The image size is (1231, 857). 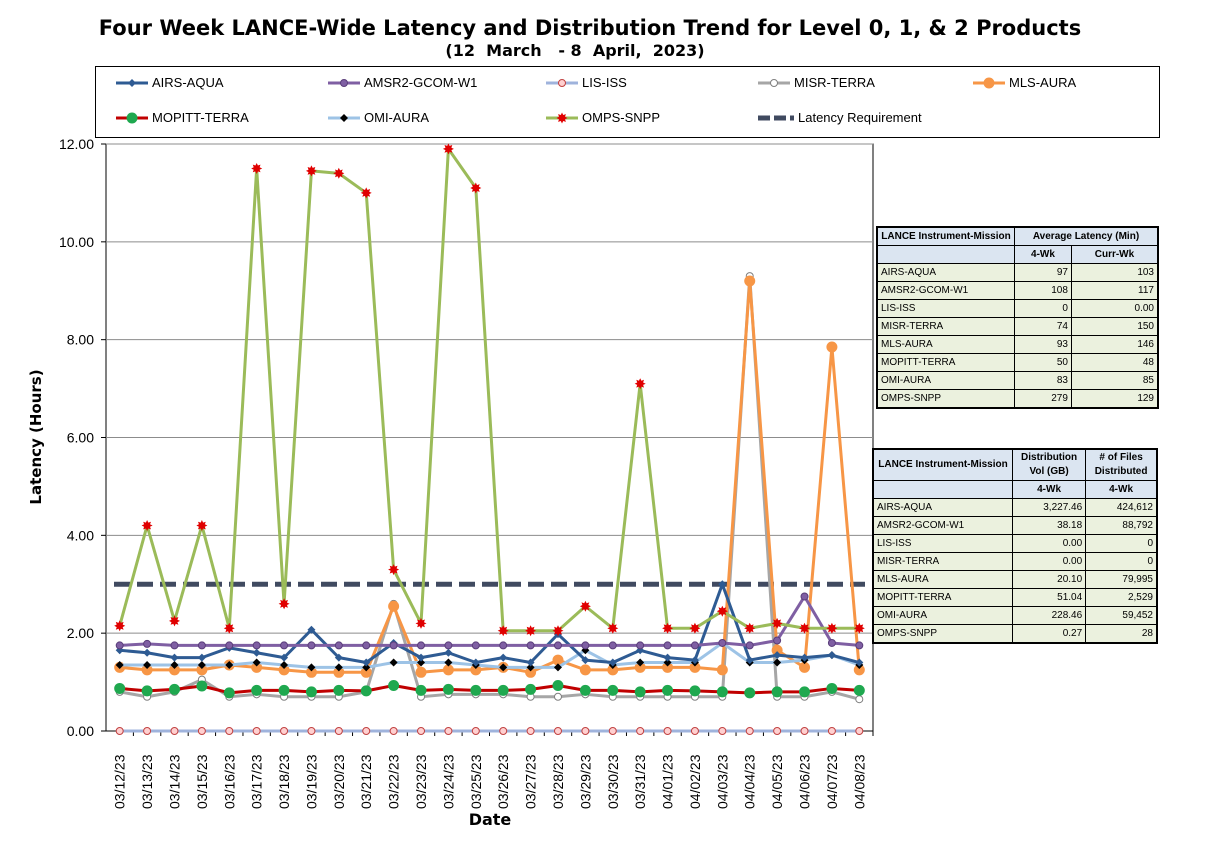 I want to click on legend-item: OMI-AURA, so click(x=377, y=117).